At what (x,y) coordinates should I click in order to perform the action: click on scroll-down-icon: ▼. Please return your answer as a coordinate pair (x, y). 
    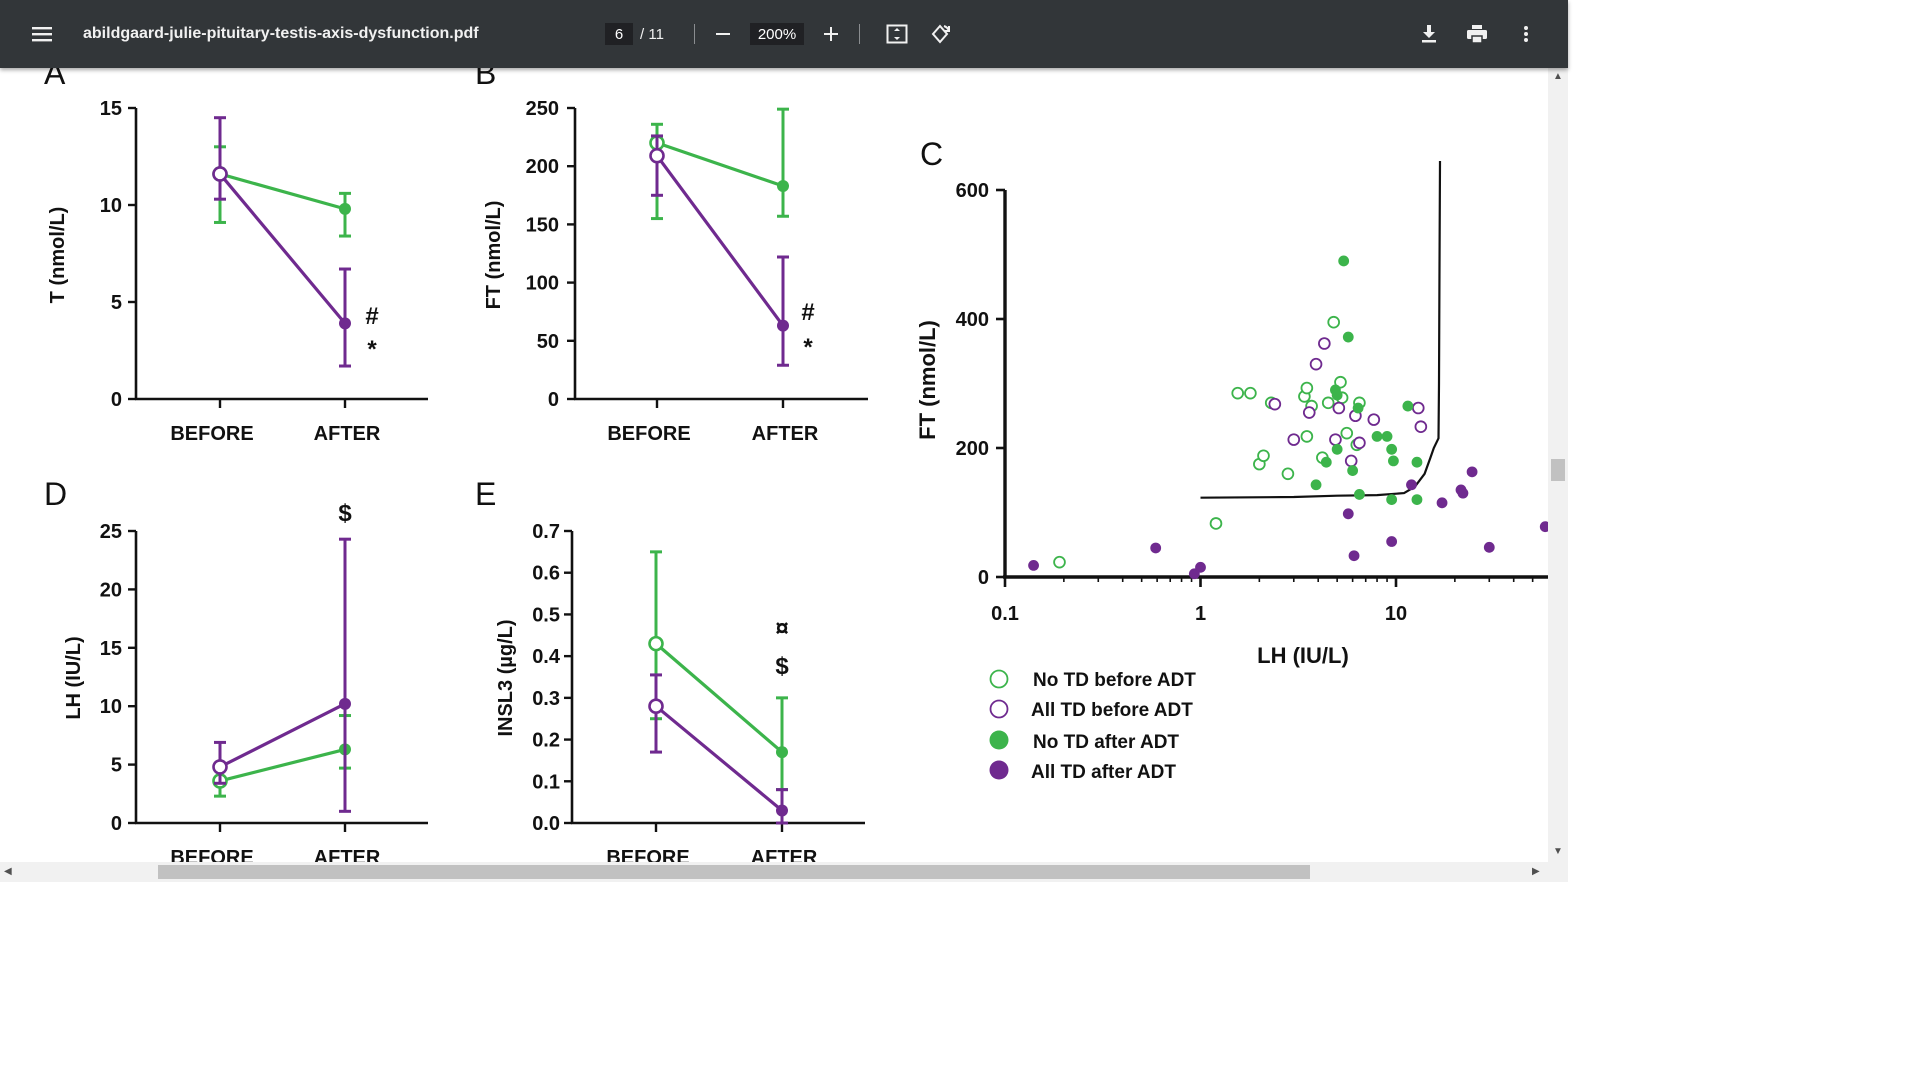
    Looking at the image, I should click on (1558, 851).